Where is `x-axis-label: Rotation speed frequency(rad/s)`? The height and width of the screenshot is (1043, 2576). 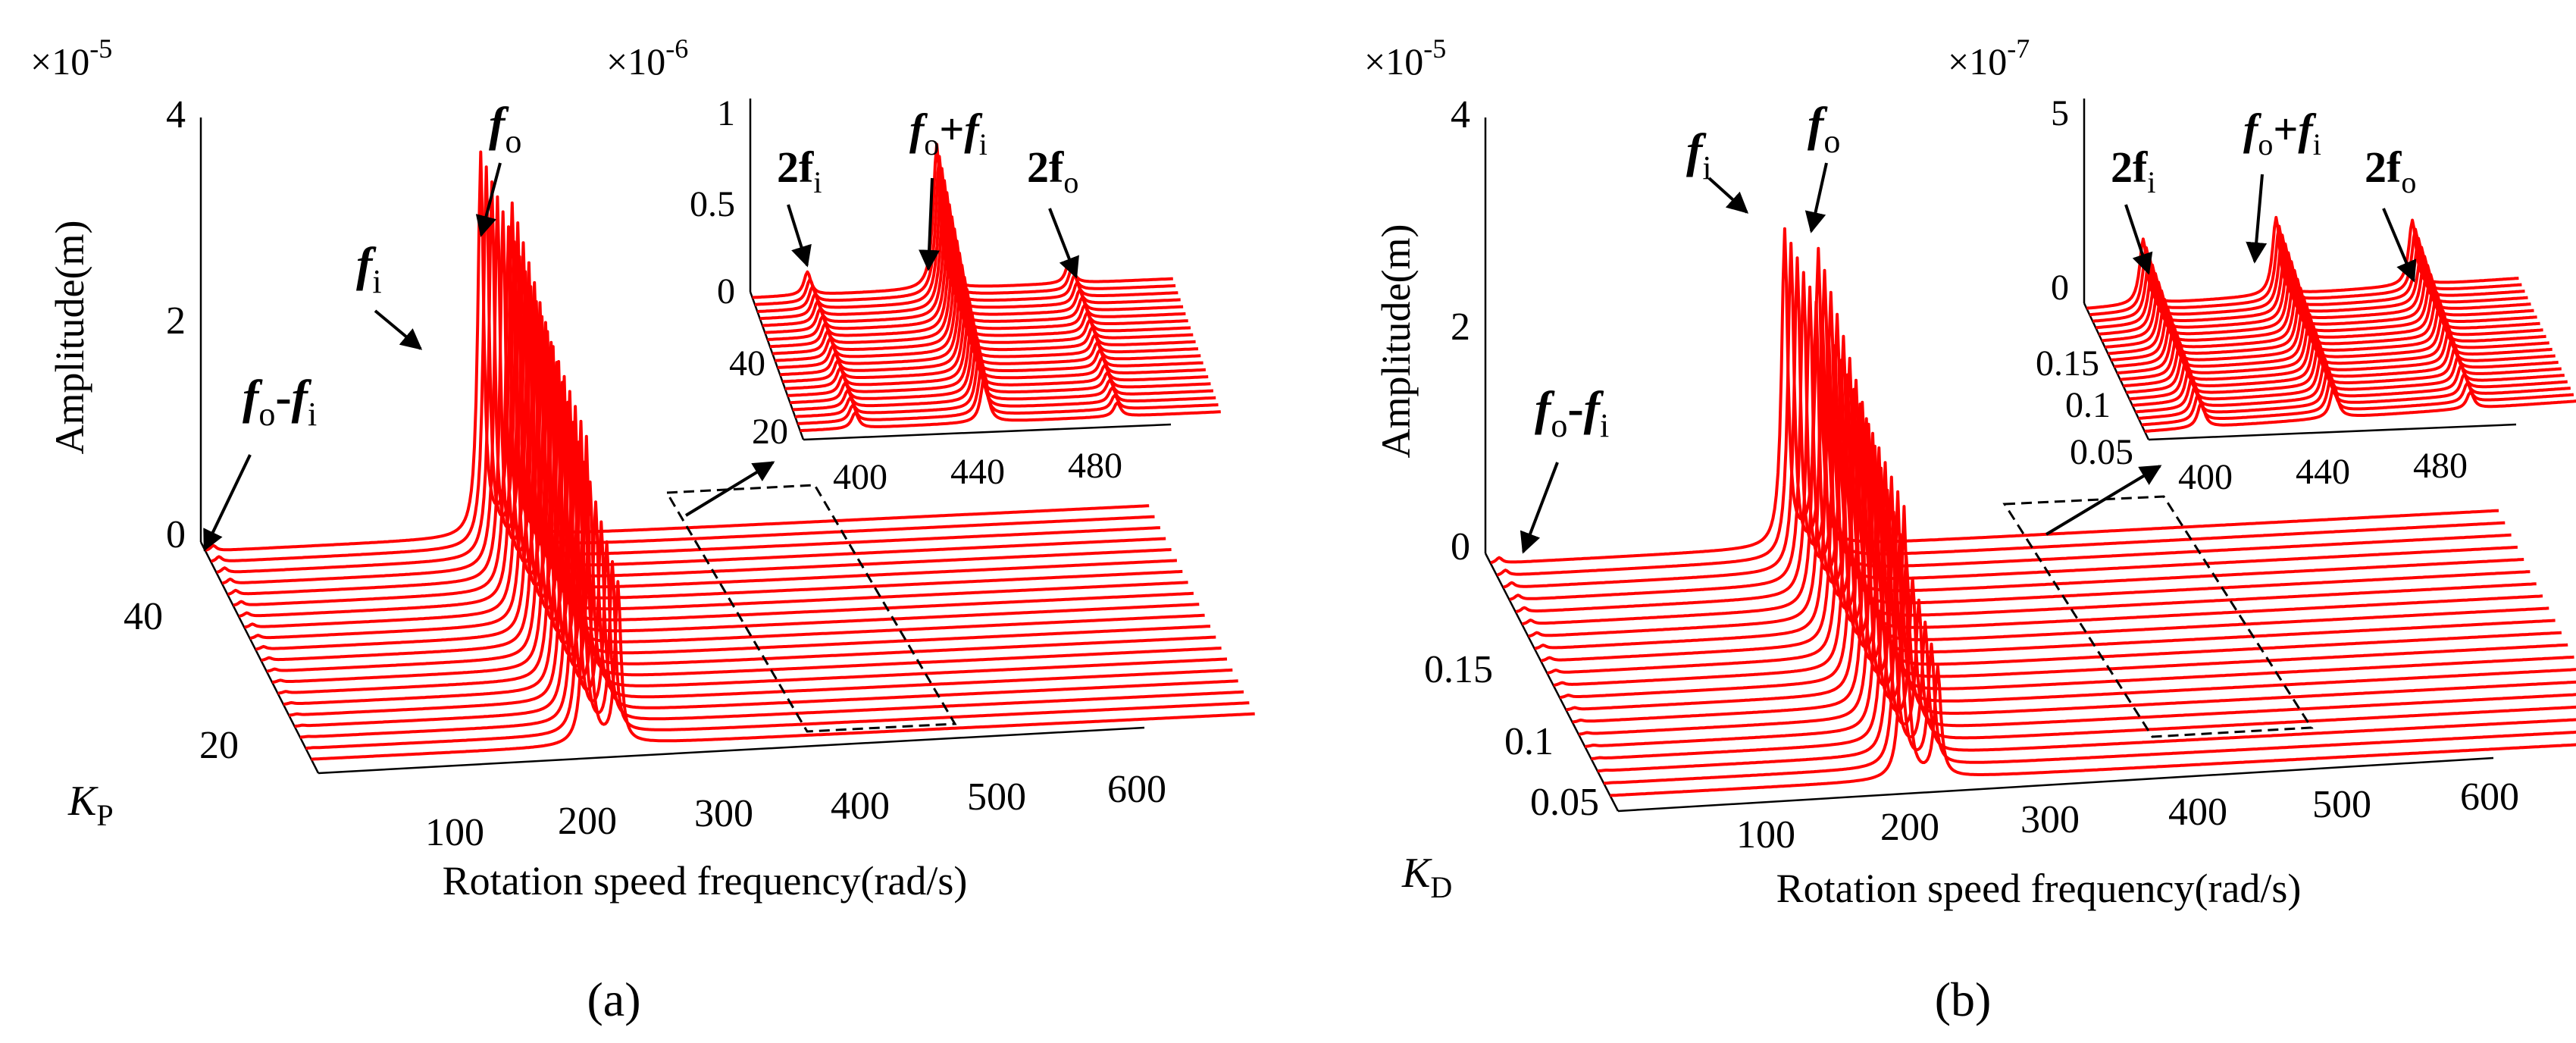 x-axis-label: Rotation speed frequency(rad/s) is located at coordinates (706, 881).